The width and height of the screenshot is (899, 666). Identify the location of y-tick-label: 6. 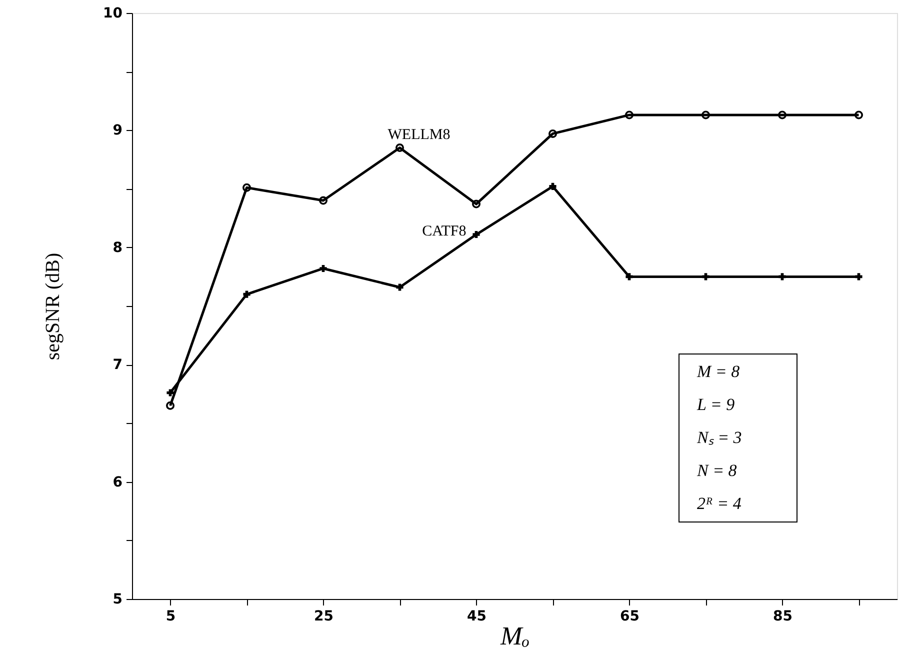
(117, 482).